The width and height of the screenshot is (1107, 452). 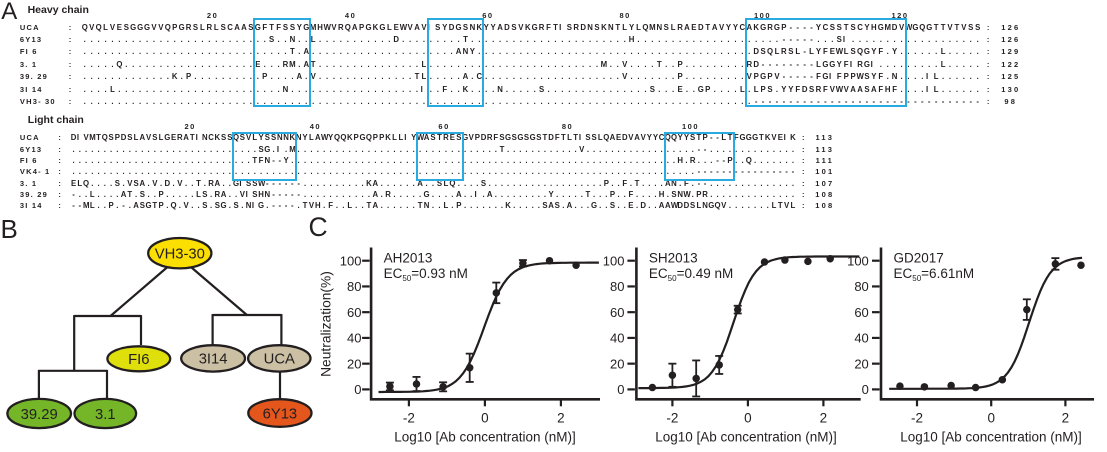 What do you see at coordinates (280, 414) in the screenshot?
I see `svg-text: 6Y13` at bounding box center [280, 414].